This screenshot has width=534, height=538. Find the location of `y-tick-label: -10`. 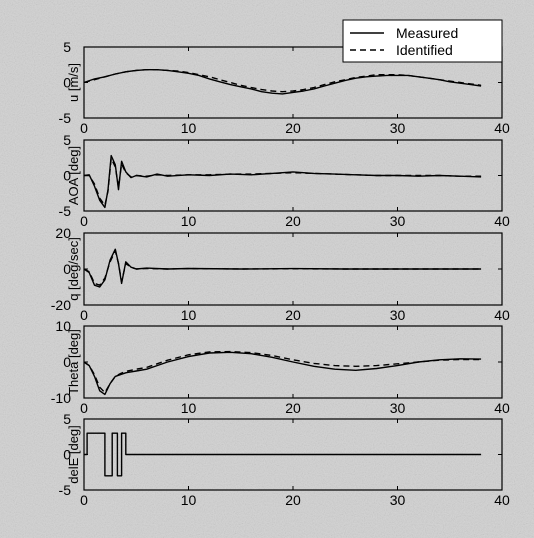

y-tick-label: -10 is located at coordinates (61, 398).